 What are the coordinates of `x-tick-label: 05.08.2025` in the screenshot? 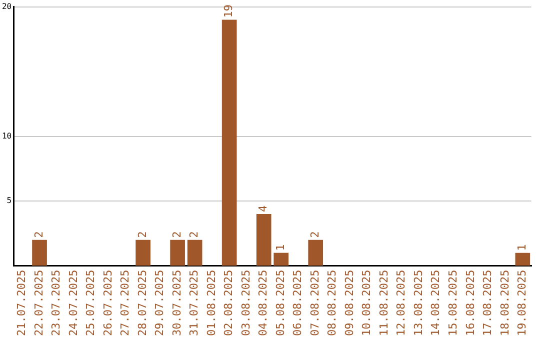 It's located at (280, 303).